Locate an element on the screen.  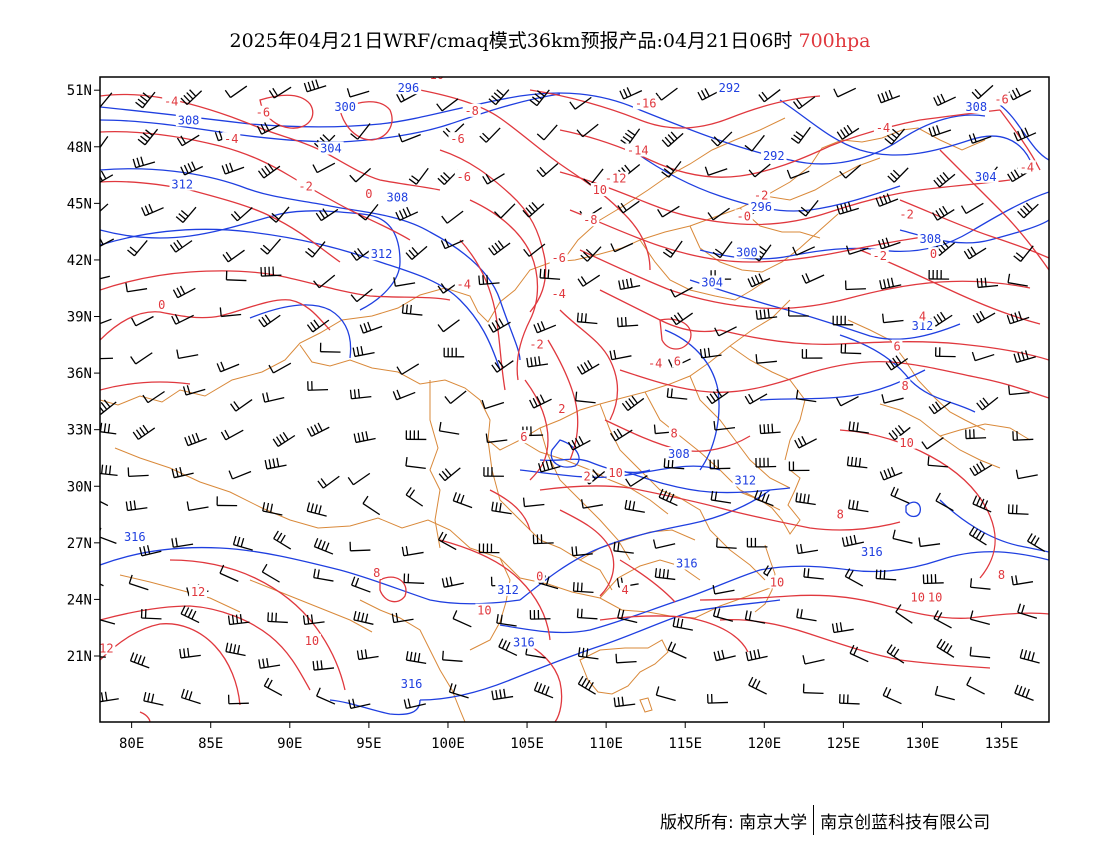
temperature-contour-label: -16 is located at coordinates (646, 103).